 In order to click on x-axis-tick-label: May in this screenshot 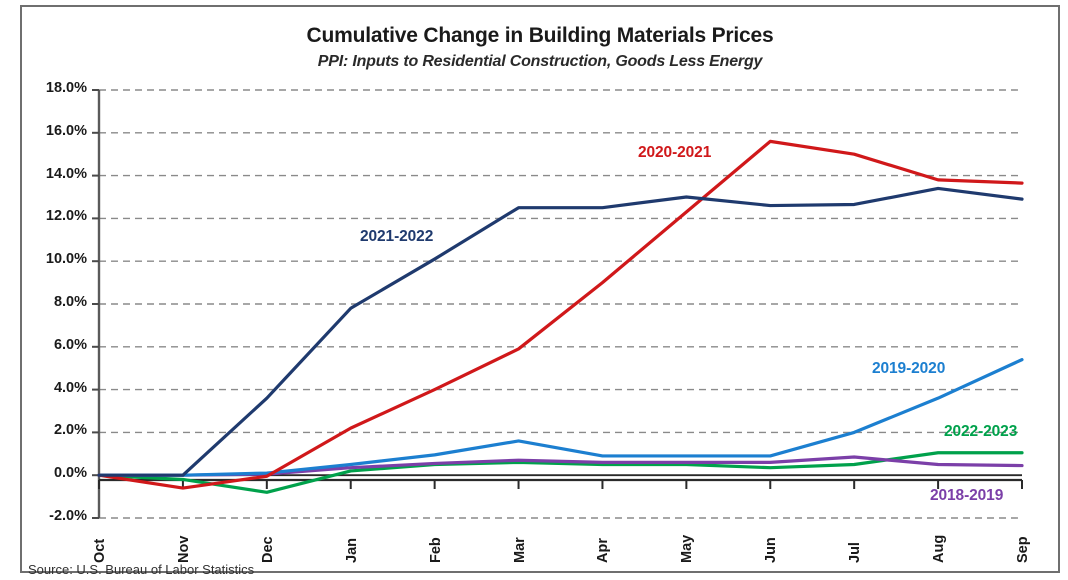, I will do `click(687, 548)`.